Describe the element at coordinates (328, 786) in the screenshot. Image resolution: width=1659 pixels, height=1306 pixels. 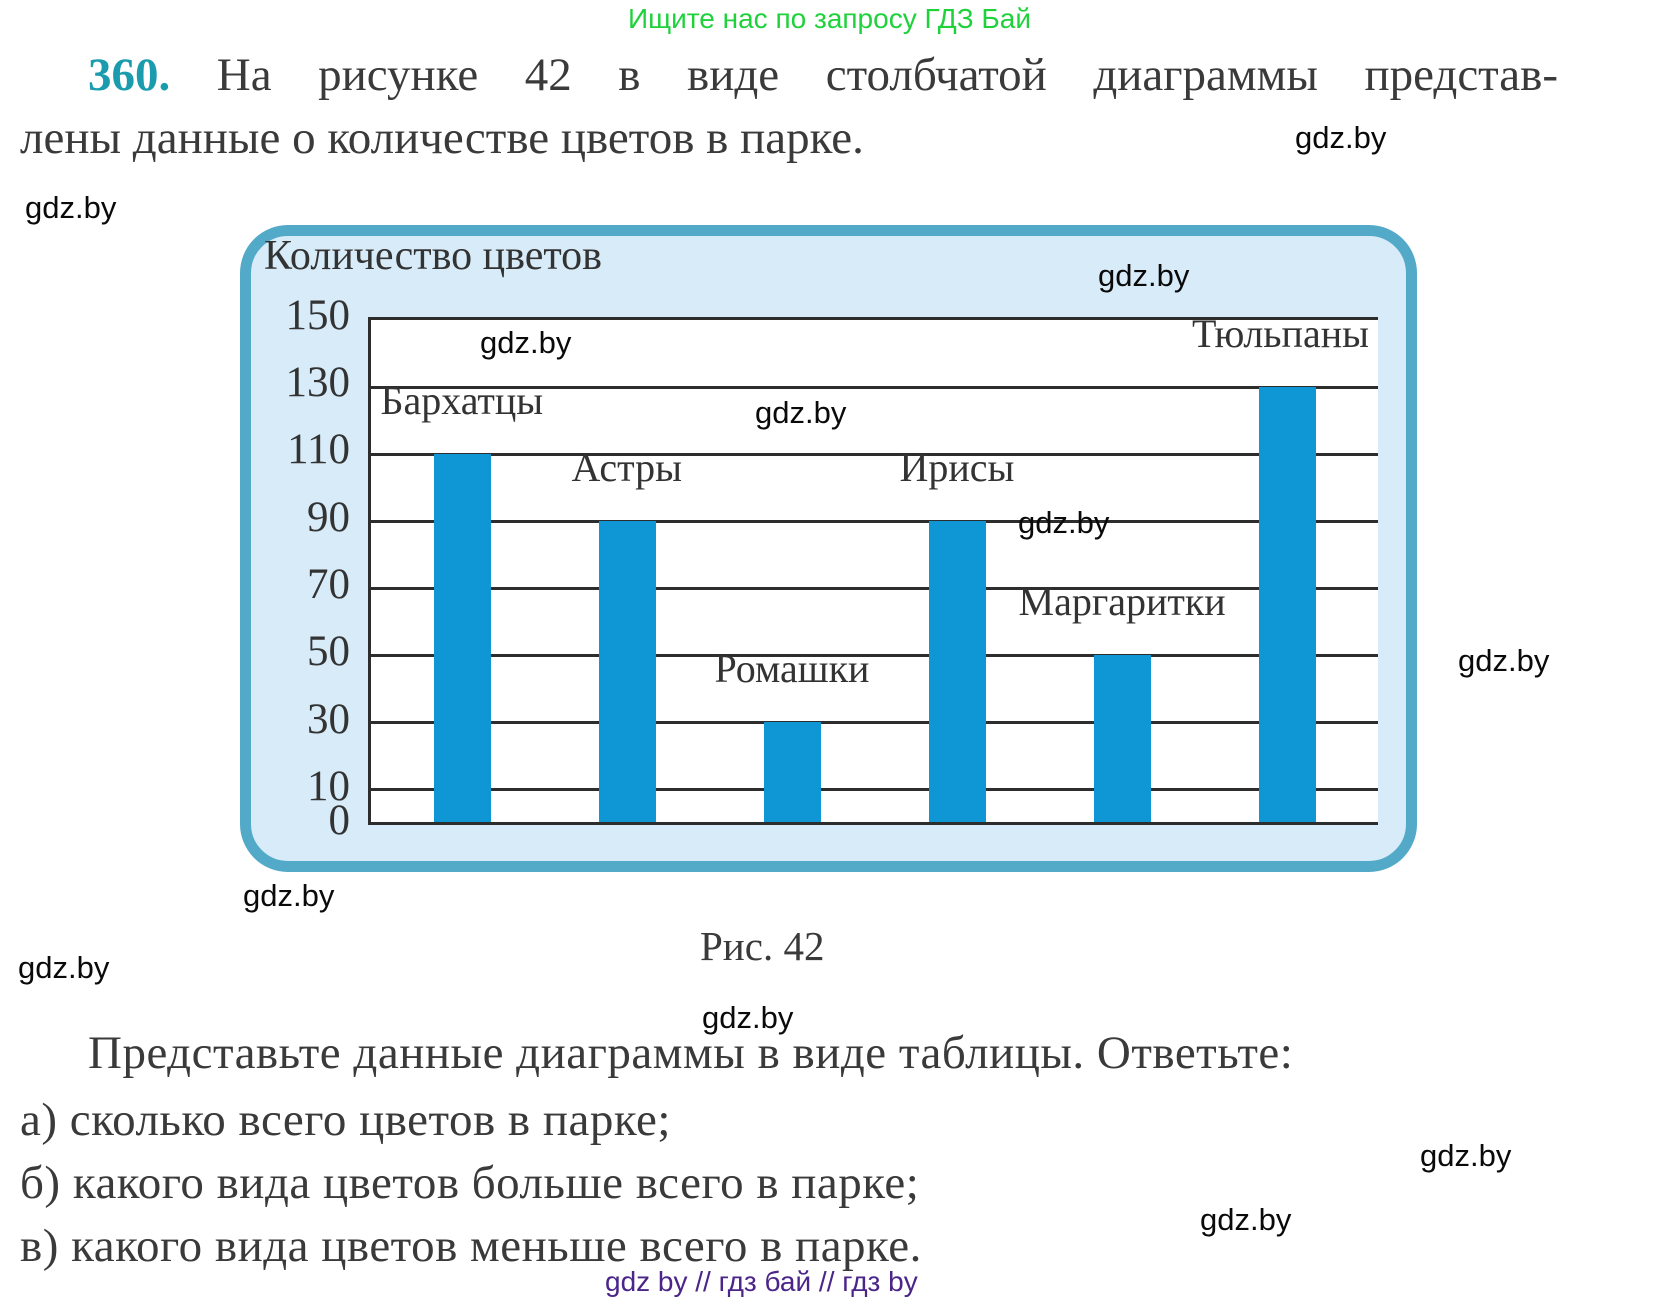
I see `y-axis-tick-label: 10` at that location.